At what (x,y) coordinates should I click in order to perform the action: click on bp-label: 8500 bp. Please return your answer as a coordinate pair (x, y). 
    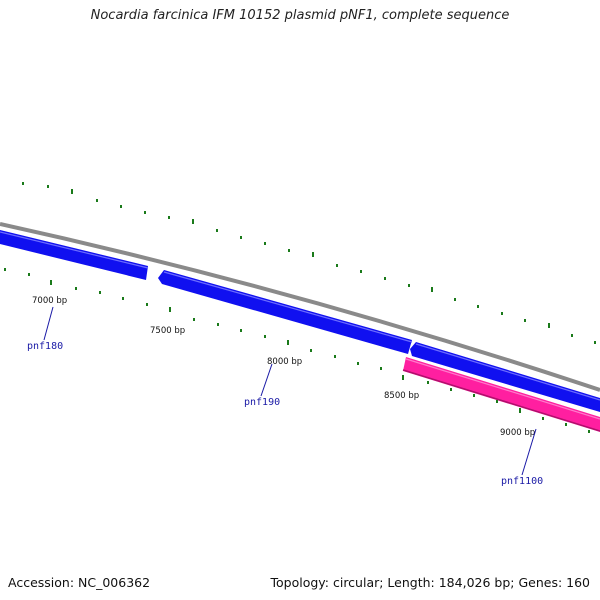
    Looking at the image, I should click on (401, 396).